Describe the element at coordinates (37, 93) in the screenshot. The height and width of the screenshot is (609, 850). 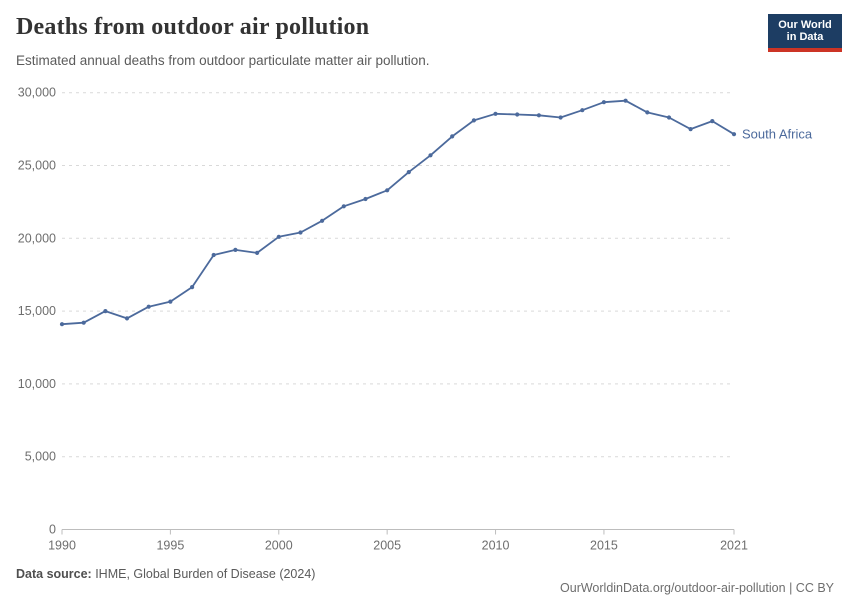
I see `svg-text: 30,000` at that location.